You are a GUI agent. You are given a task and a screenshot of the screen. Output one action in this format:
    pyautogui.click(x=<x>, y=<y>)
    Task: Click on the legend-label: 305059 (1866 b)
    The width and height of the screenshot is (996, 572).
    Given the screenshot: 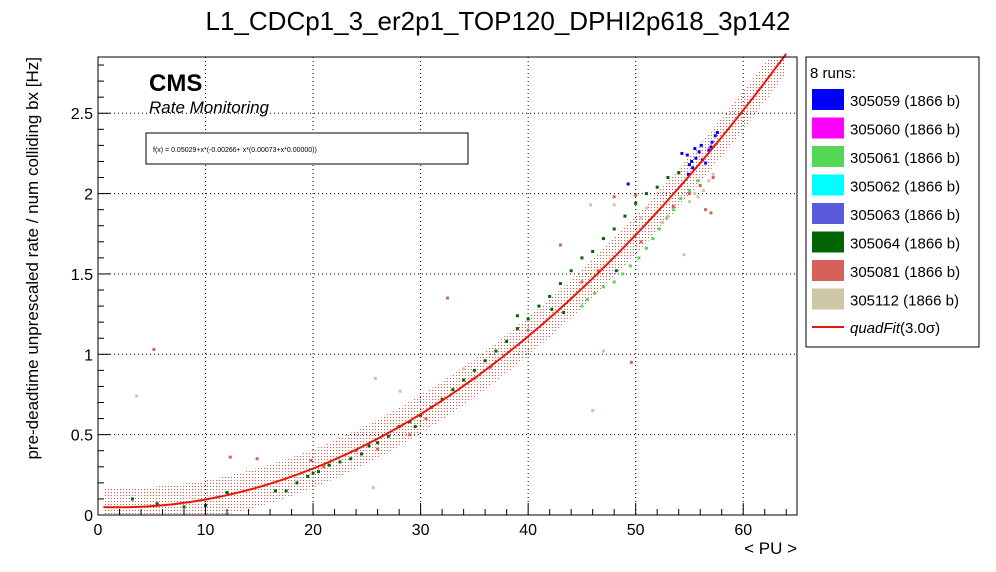 What is the action you would take?
    pyautogui.click(x=905, y=101)
    